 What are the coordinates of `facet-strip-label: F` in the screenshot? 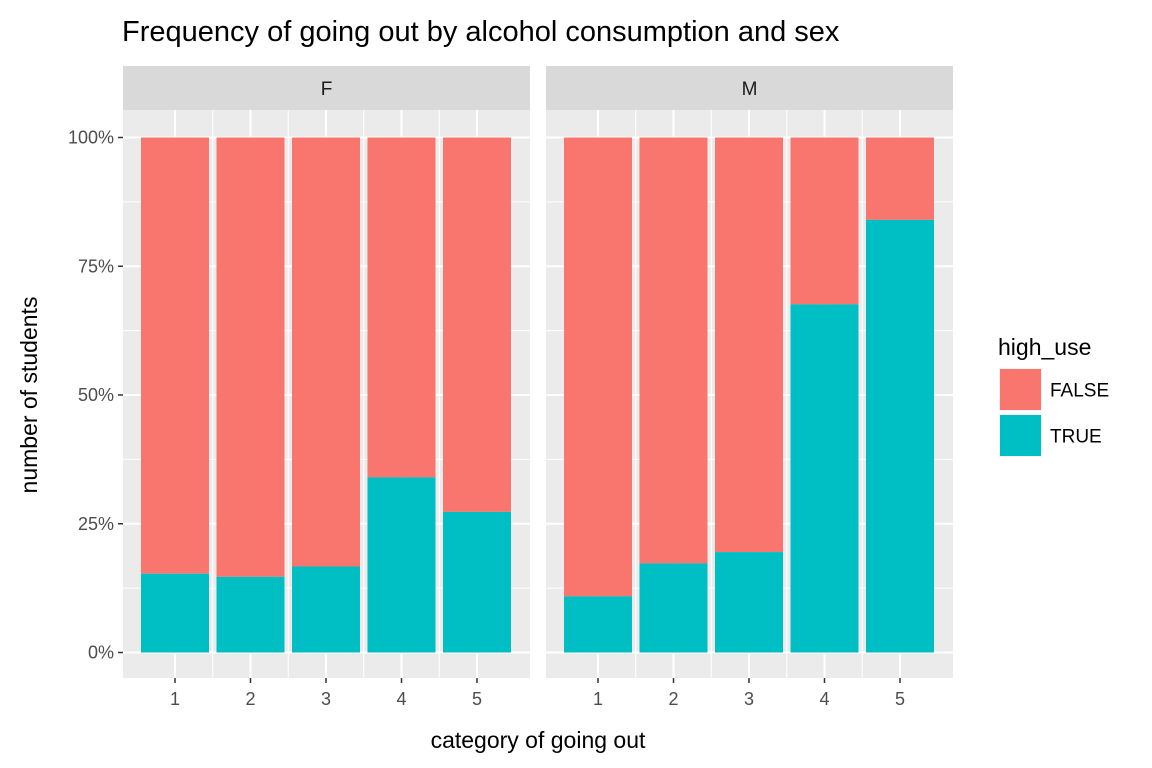 It's located at (327, 89).